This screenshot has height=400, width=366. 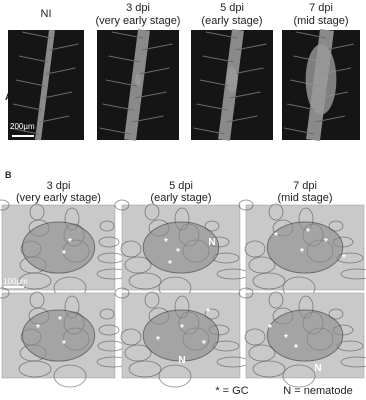 What do you see at coordinates (231, 391) in the screenshot?
I see `legend-gc: * = GC` at bounding box center [231, 391].